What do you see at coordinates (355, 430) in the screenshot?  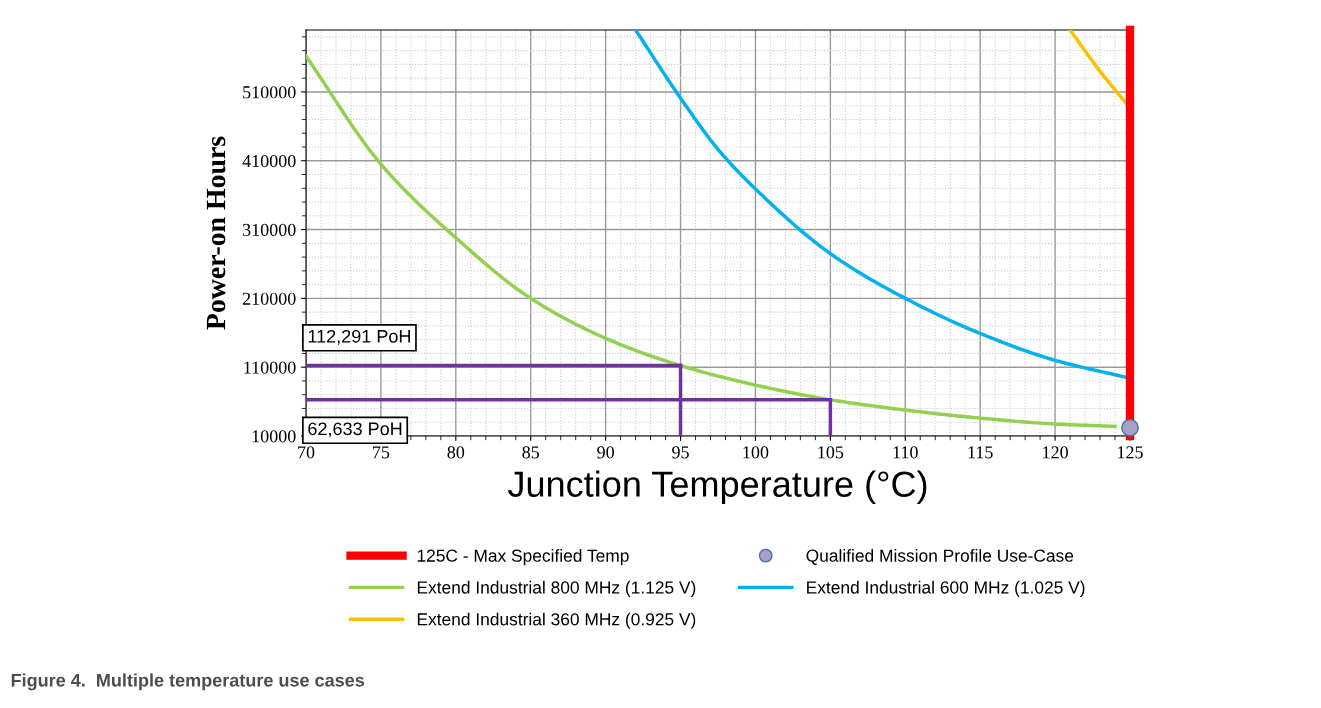 I see `annotation: 62,633 PoH` at bounding box center [355, 430].